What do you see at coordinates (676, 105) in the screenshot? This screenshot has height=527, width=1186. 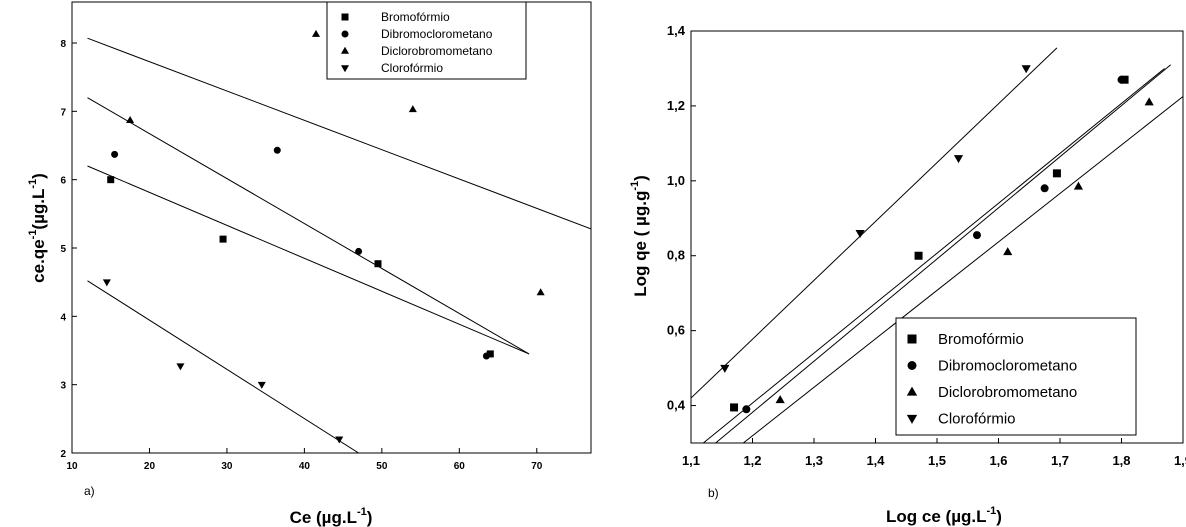 I see `chart-b-y-tick-label: 1,2` at bounding box center [676, 105].